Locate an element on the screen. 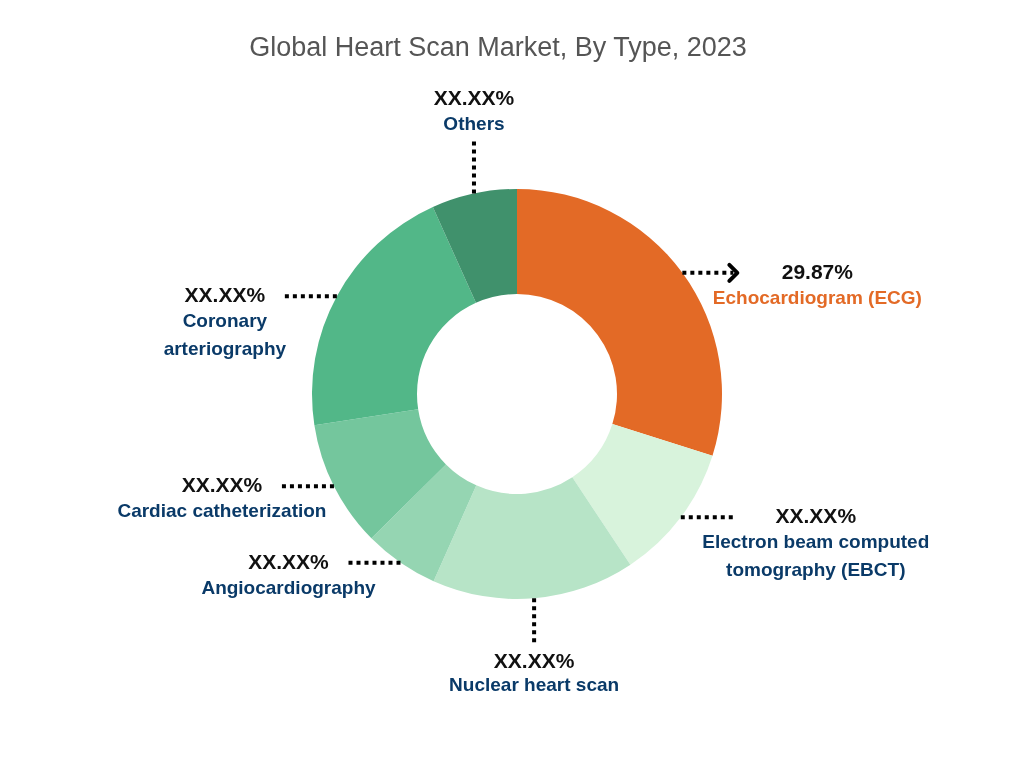 The image size is (1024, 768). slice-label: Electron beam computed tomography (EBCT) is located at coordinates (816, 556).